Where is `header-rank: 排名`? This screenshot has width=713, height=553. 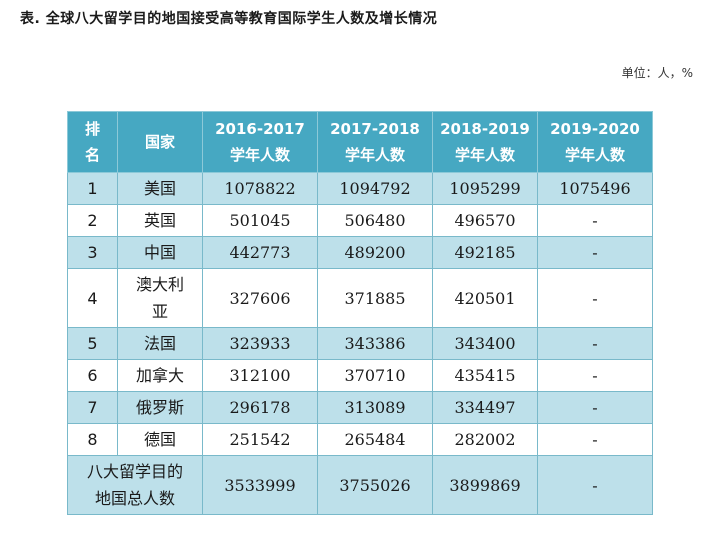 header-rank: 排名 is located at coordinates (92, 142).